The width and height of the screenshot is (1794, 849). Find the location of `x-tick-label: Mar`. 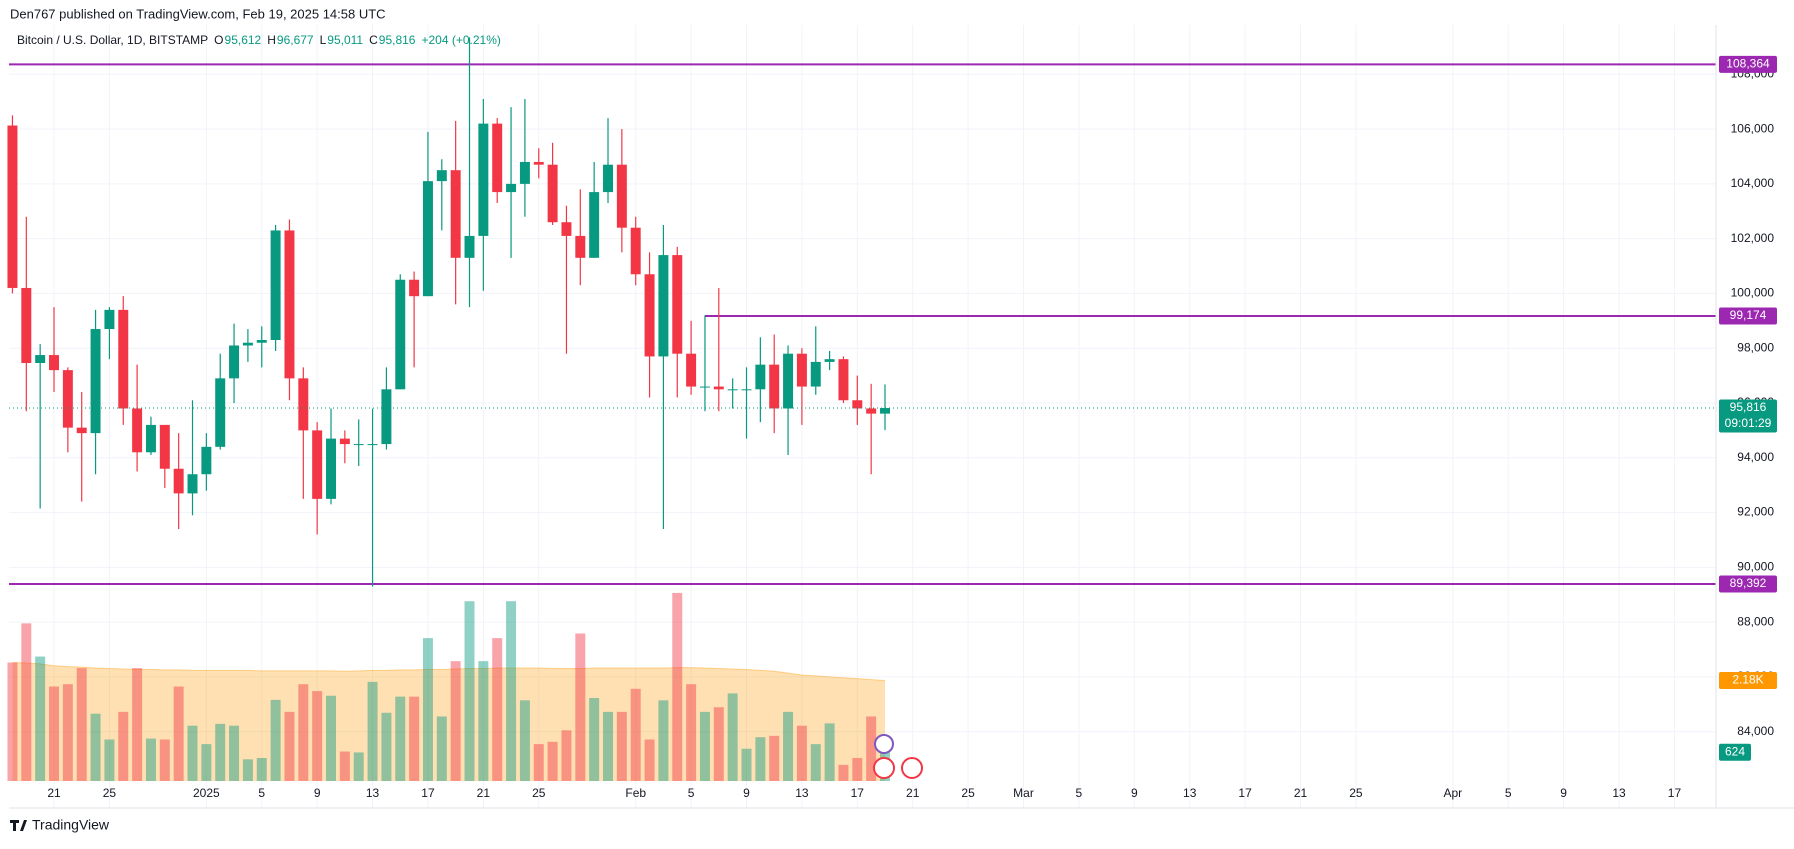

x-tick-label: Mar is located at coordinates (1023, 793).